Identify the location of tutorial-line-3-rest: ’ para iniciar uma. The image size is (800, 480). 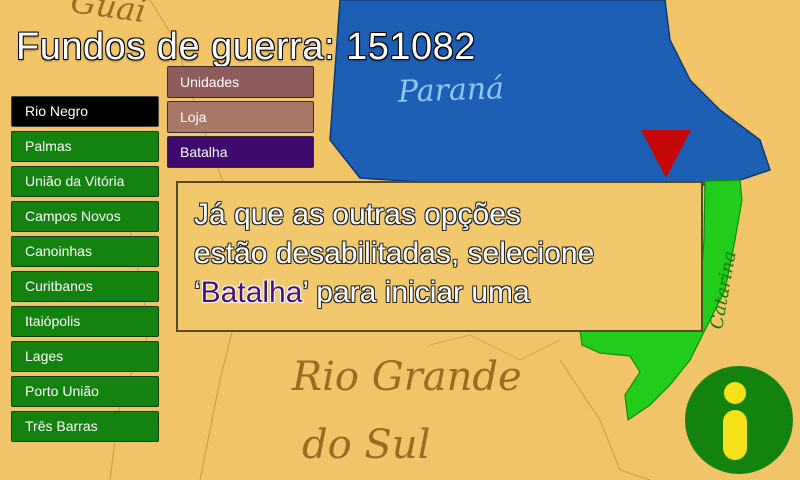
(416, 292).